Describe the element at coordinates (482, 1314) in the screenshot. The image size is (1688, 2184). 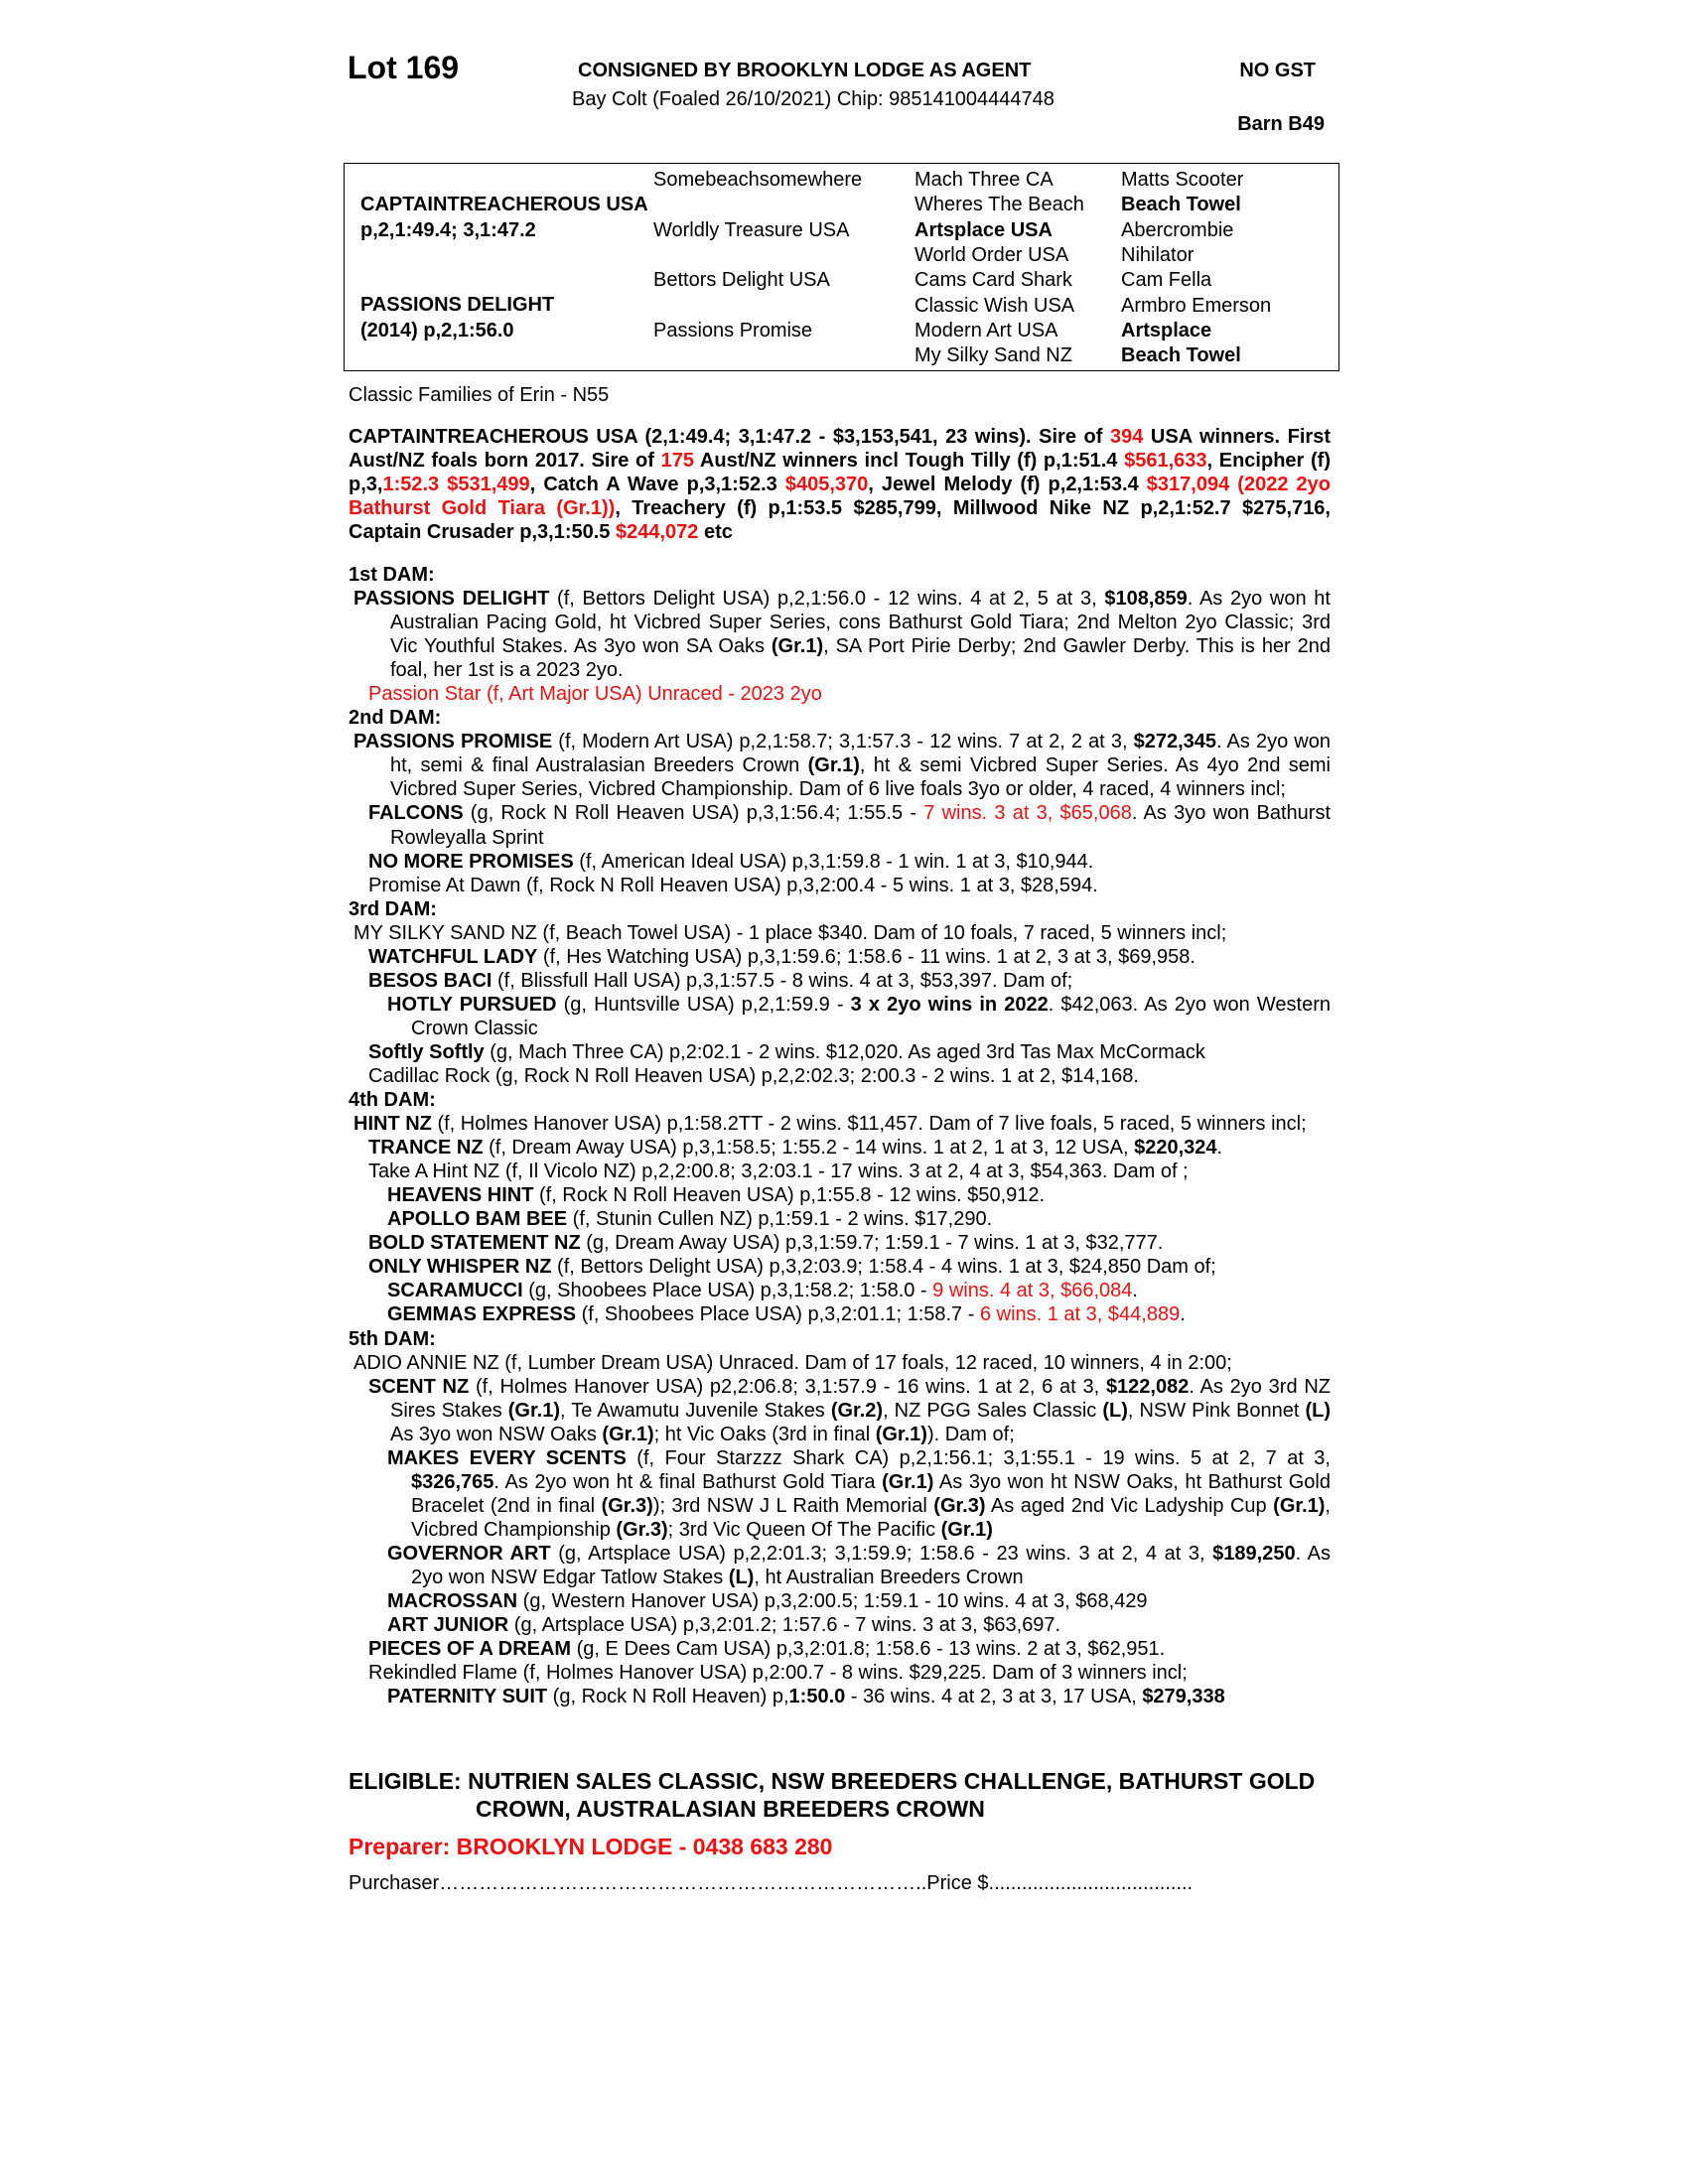
I see `text-segment: GEMMAS EXPRESS` at that location.